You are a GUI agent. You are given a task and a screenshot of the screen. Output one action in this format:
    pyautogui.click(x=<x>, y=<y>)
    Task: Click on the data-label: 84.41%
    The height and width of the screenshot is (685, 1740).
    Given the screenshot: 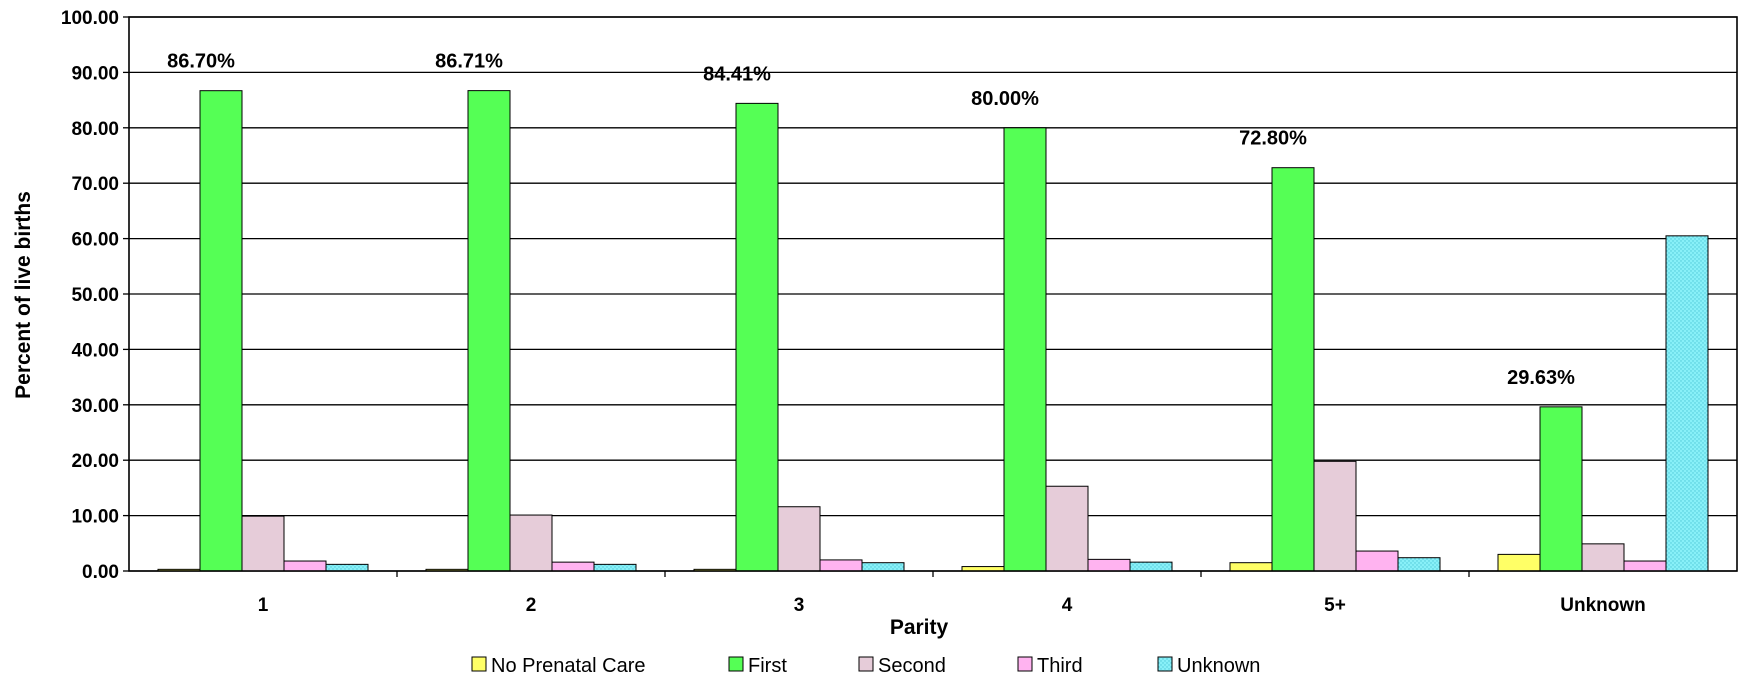 What is the action you would take?
    pyautogui.click(x=737, y=74)
    